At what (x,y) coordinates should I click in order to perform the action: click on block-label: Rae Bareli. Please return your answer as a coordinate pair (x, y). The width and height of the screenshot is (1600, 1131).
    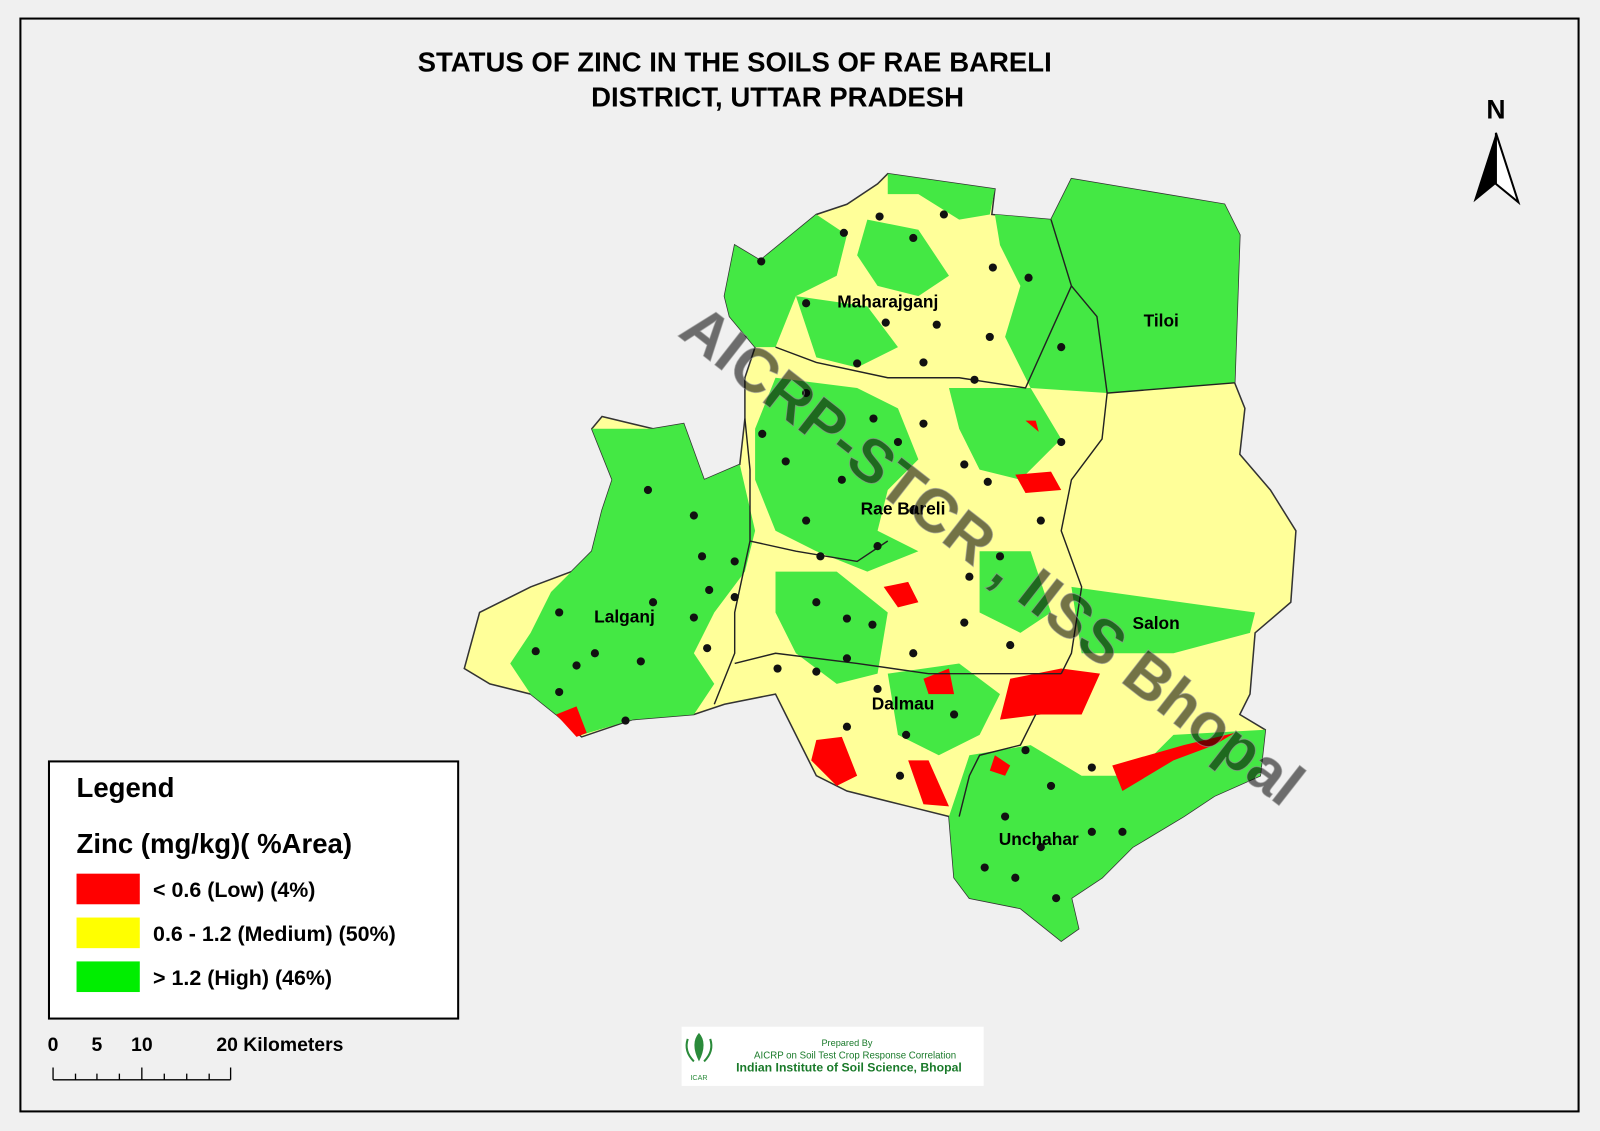
    Looking at the image, I should click on (903, 508).